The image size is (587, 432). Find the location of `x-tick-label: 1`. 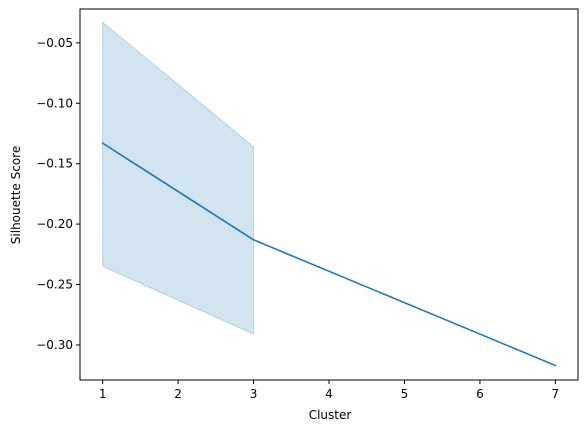

x-tick-label: 1 is located at coordinates (103, 394).